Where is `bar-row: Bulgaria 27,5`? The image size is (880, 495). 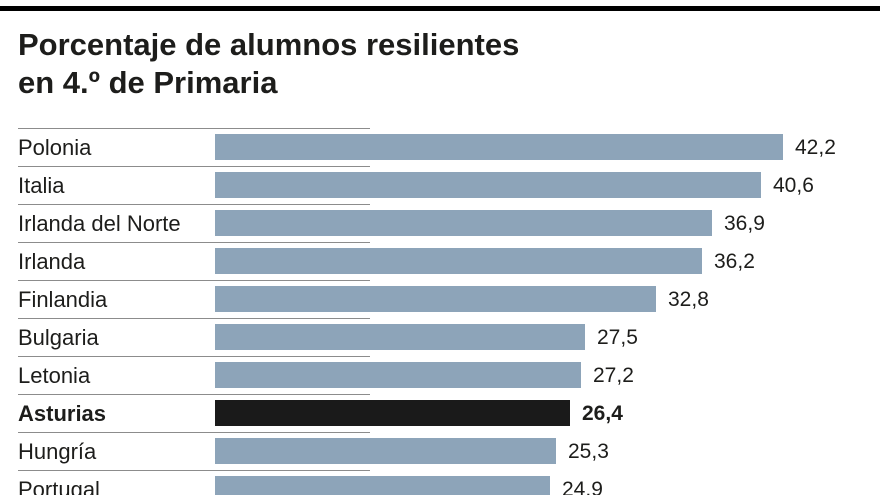
bar-row: Bulgaria 27,5 is located at coordinates (440, 337).